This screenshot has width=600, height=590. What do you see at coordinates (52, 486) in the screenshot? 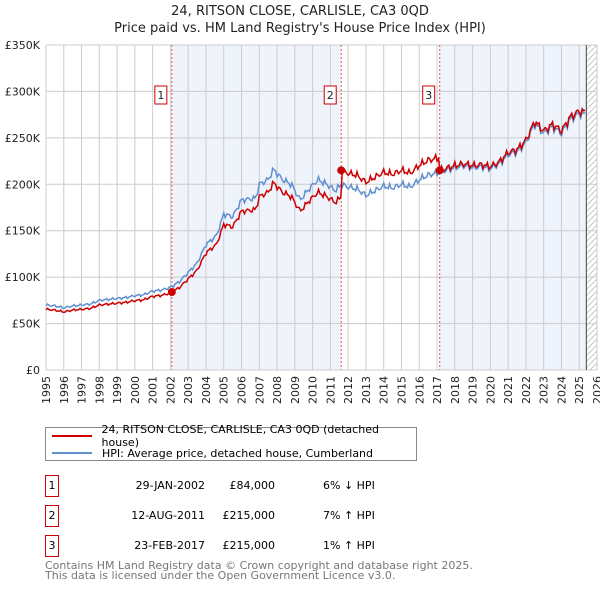
I see `sale-marker-label: 1` at bounding box center [52, 486].